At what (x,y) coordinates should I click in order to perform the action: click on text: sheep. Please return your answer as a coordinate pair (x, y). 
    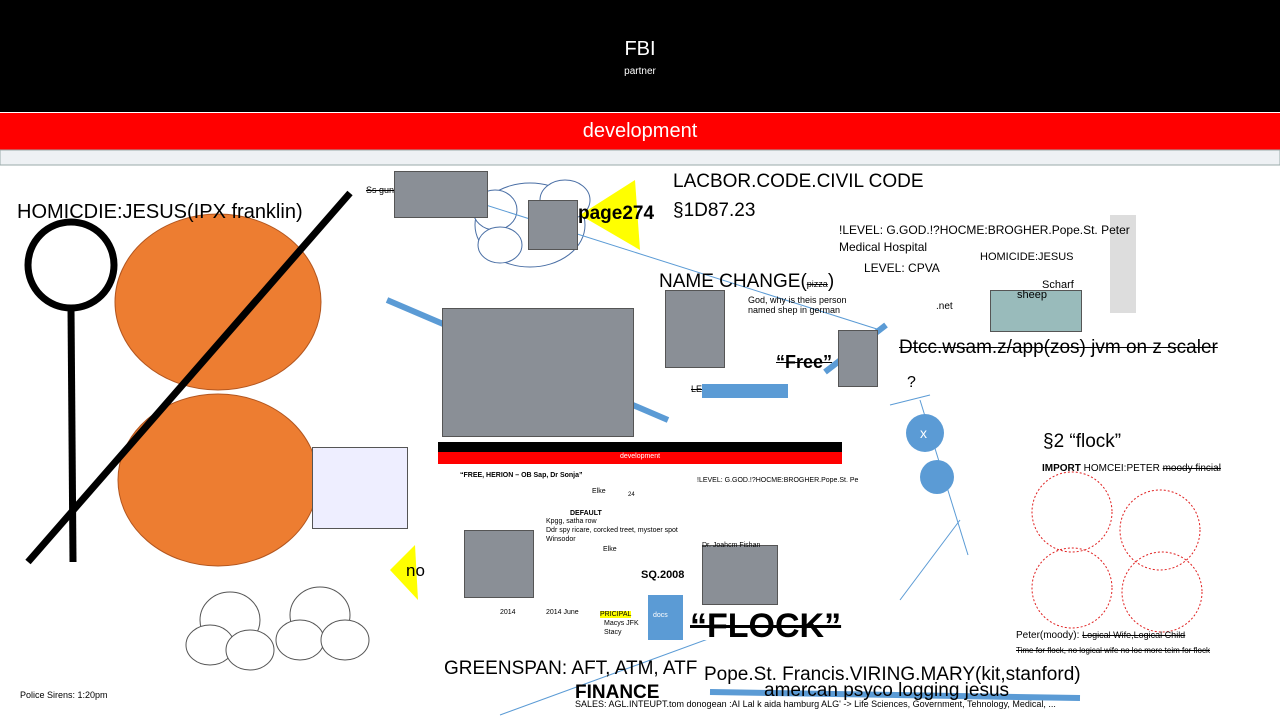
    Looking at the image, I should click on (1032, 295).